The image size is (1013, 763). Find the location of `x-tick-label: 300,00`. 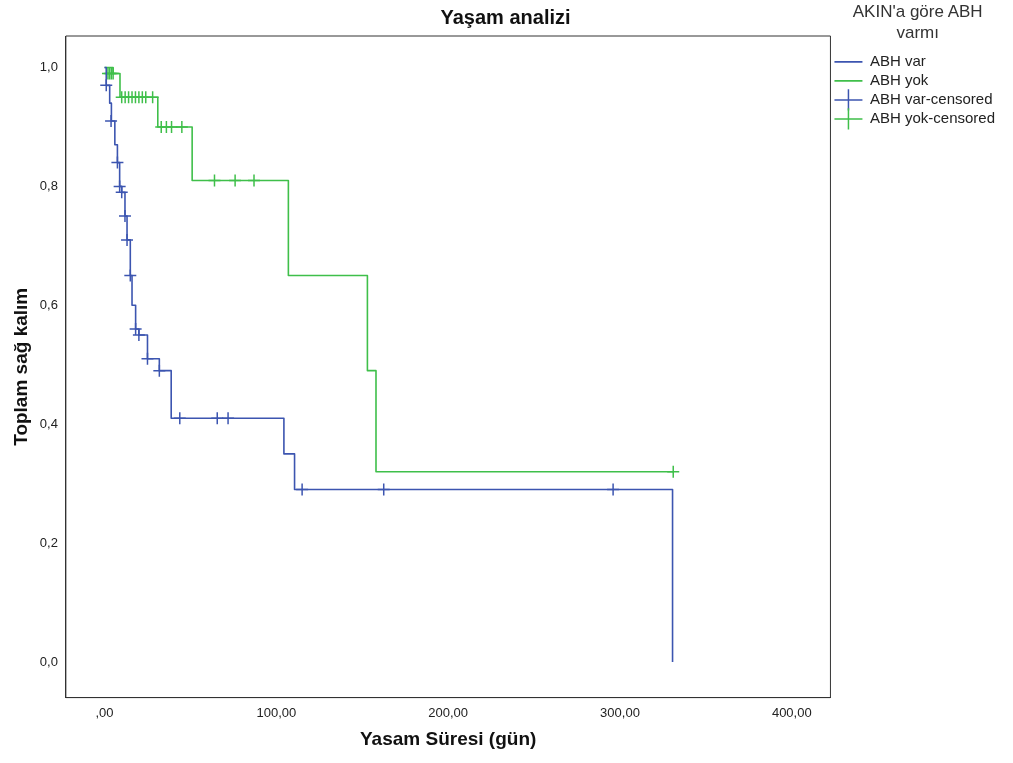

x-tick-label: 300,00 is located at coordinates (620, 712).